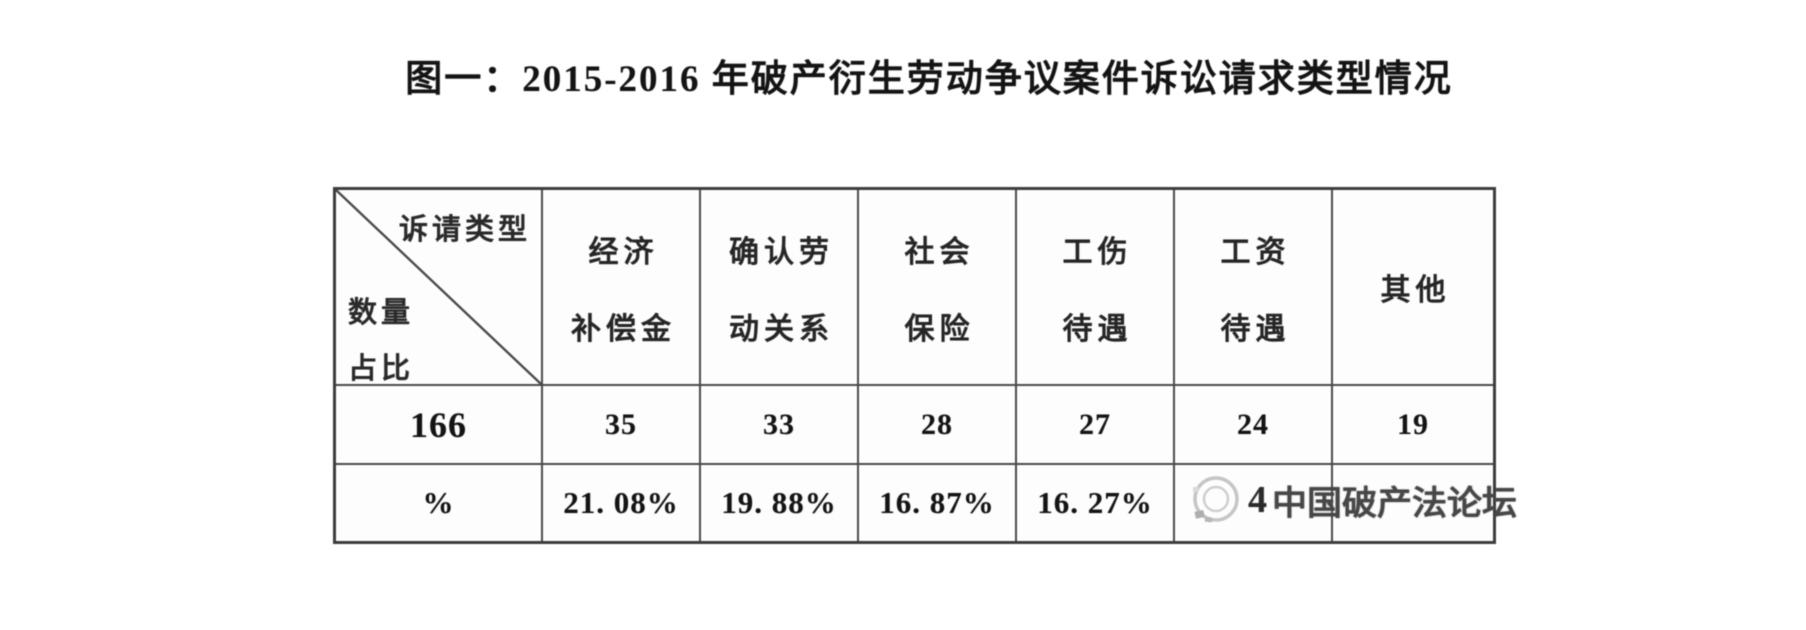 Image resolution: width=1806 pixels, height=630 pixels. Describe the element at coordinates (1096, 288) in the screenshot. I see `header-work-injury-benefits: 工伤 待遇` at that location.